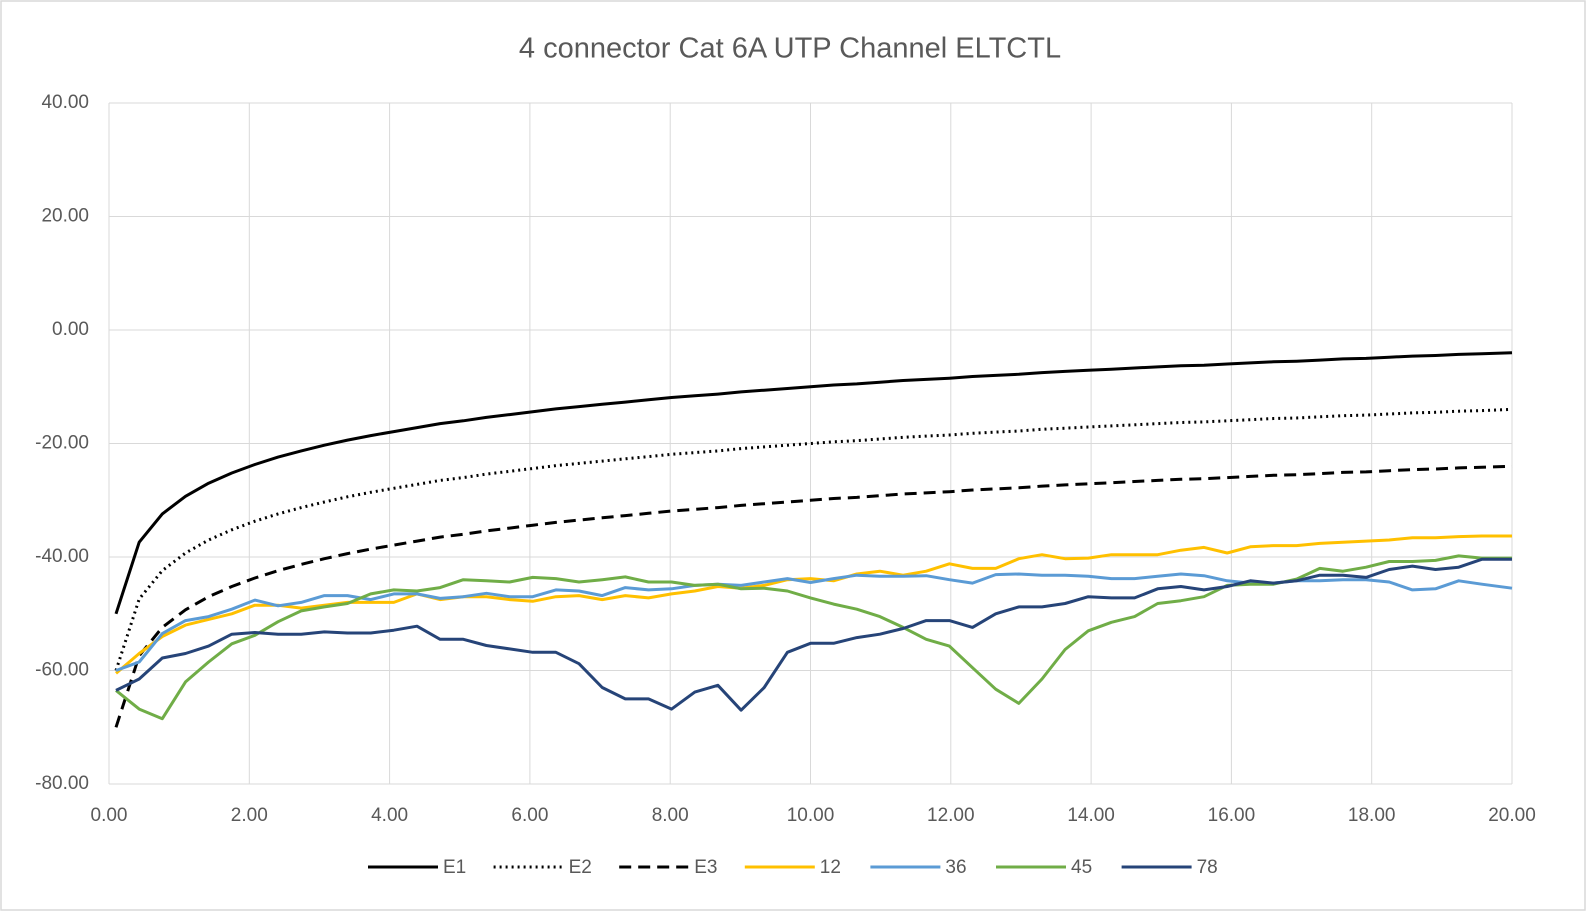 The width and height of the screenshot is (1586, 911). I want to click on y-tick-label: -80.00, so click(62, 783).